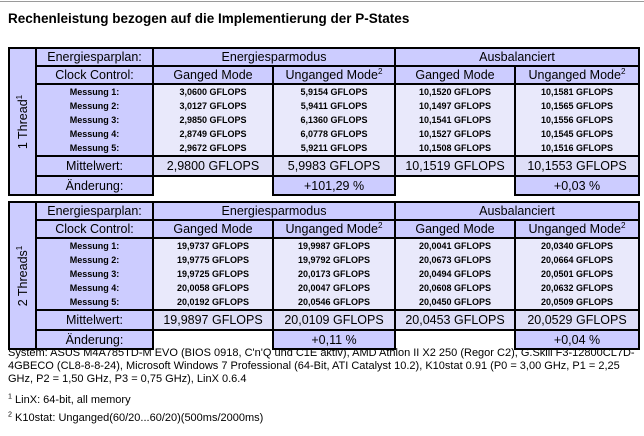 The image size is (644, 436). I want to click on gflops-value: 10,1527 GFLOPS, so click(455, 134).